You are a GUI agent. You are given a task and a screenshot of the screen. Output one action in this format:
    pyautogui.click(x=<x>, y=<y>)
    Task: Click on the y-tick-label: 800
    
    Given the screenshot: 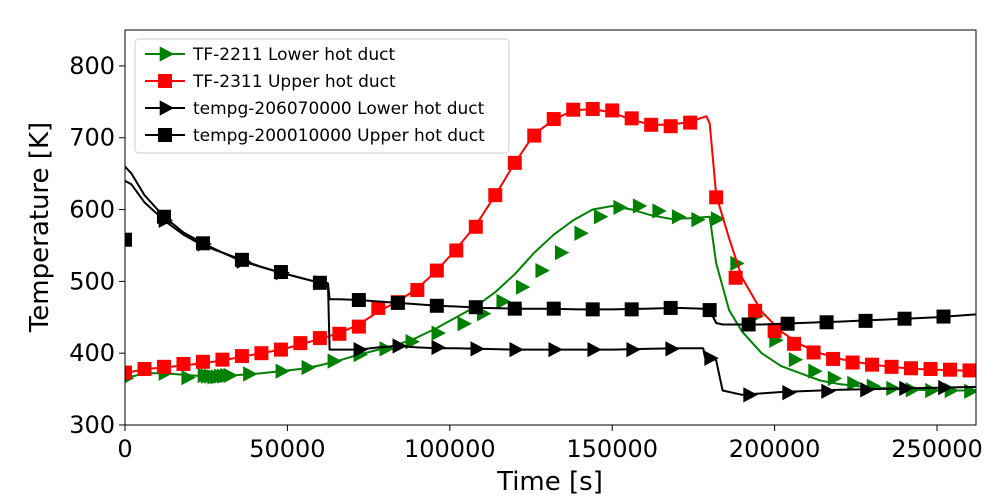 What is the action you would take?
    pyautogui.click(x=92, y=66)
    